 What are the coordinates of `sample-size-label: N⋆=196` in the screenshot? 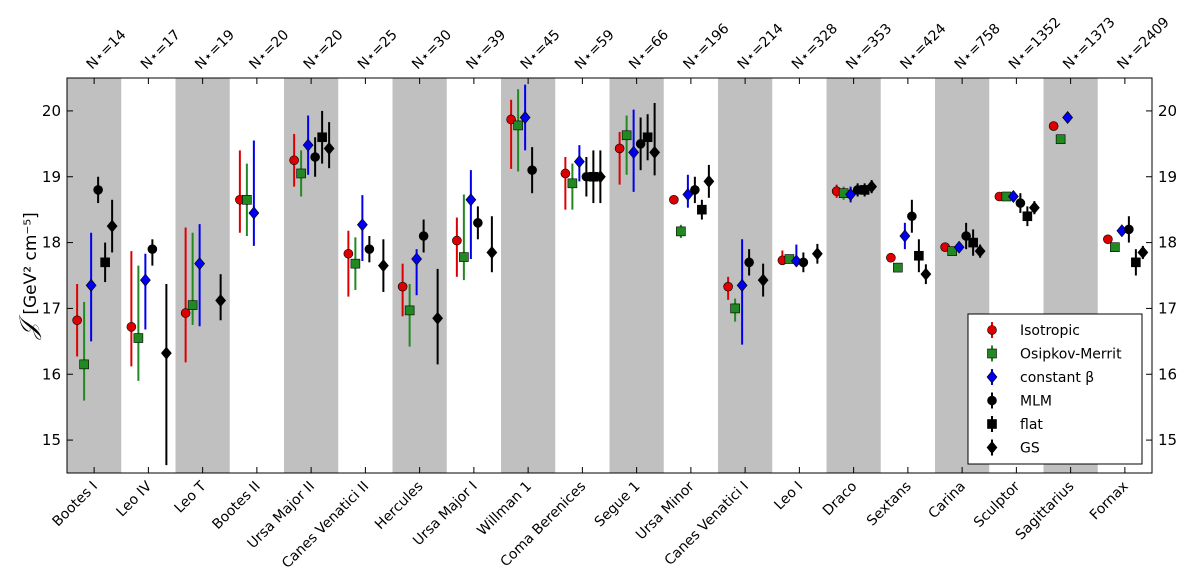 It's located at (706, 47).